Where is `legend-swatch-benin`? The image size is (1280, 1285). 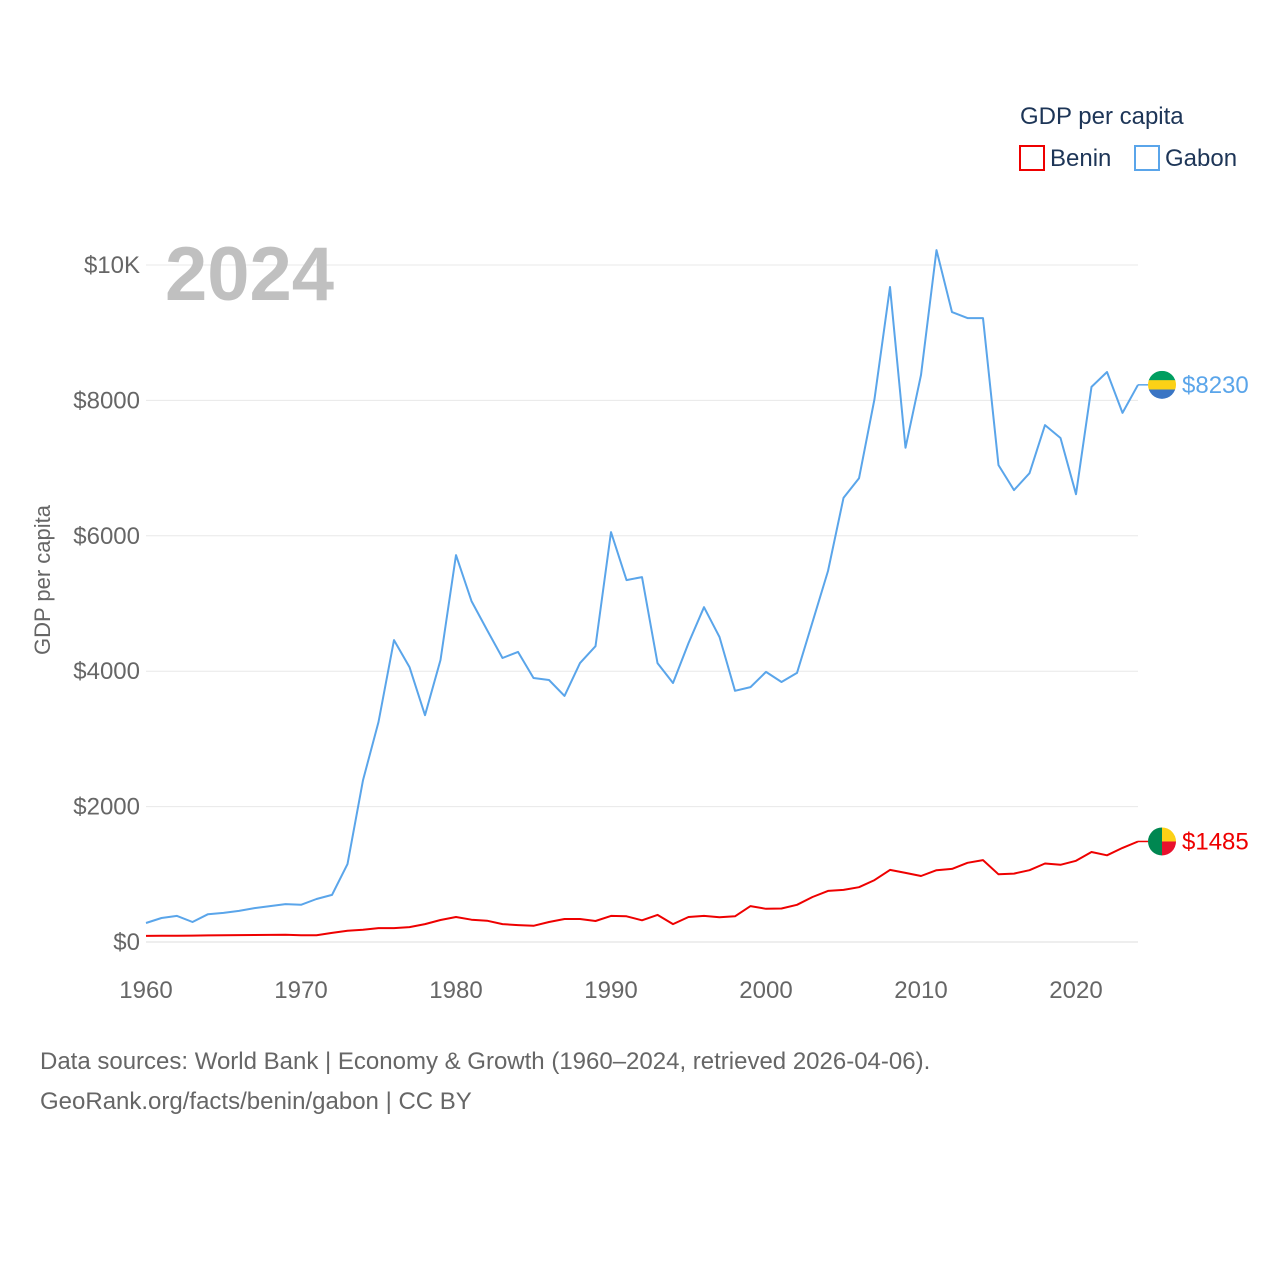 legend-swatch-benin is located at coordinates (1032, 158).